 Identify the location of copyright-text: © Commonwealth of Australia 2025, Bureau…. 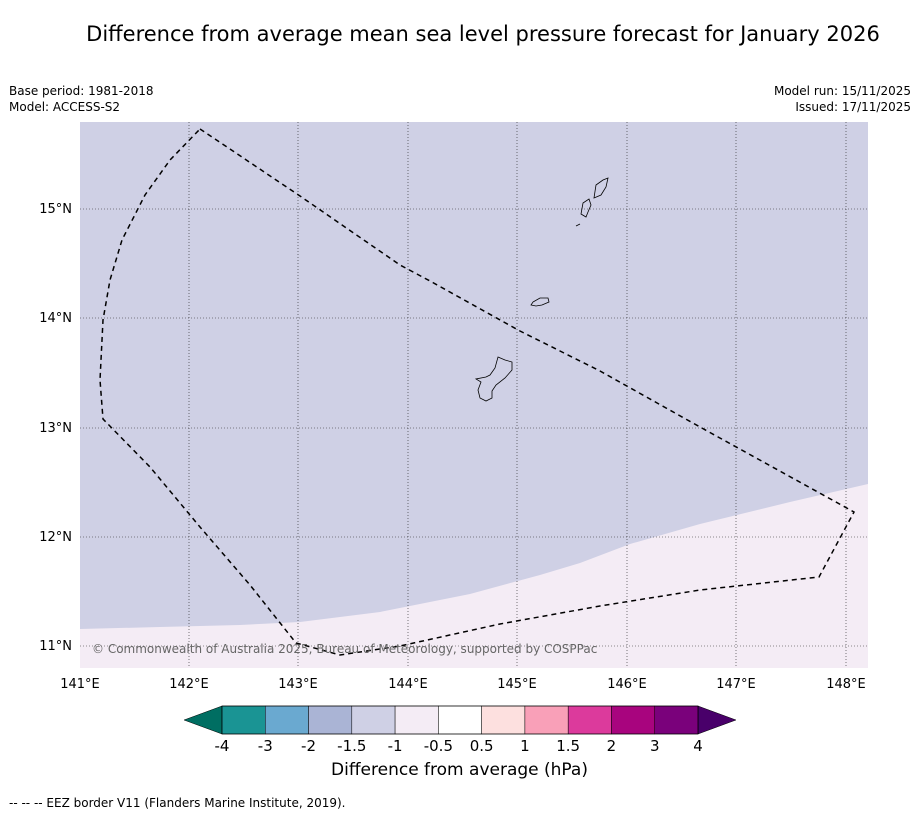
(344, 649).